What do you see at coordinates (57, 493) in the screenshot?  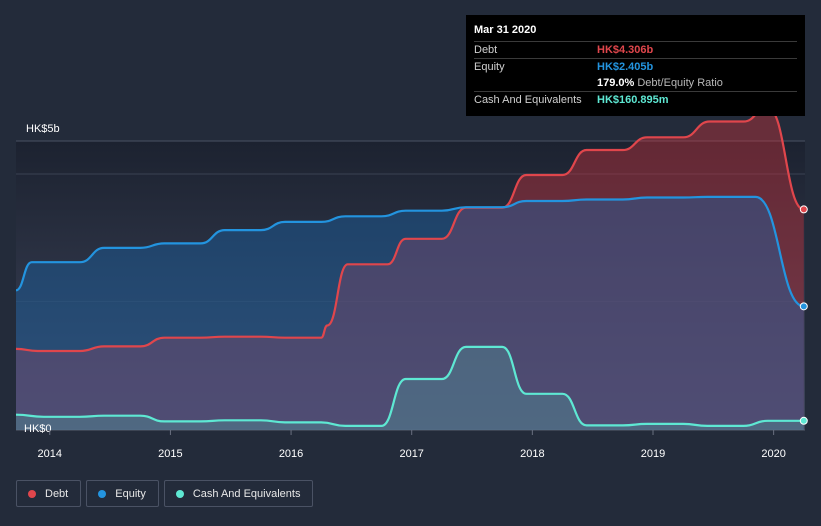 I see `legend-label-debt: Debt` at bounding box center [57, 493].